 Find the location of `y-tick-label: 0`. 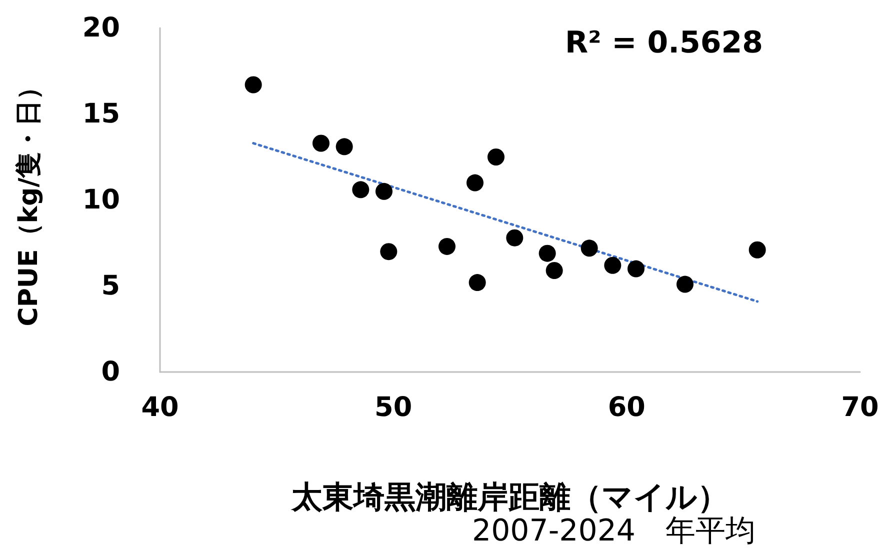

y-tick-label: 0 is located at coordinates (110, 372).